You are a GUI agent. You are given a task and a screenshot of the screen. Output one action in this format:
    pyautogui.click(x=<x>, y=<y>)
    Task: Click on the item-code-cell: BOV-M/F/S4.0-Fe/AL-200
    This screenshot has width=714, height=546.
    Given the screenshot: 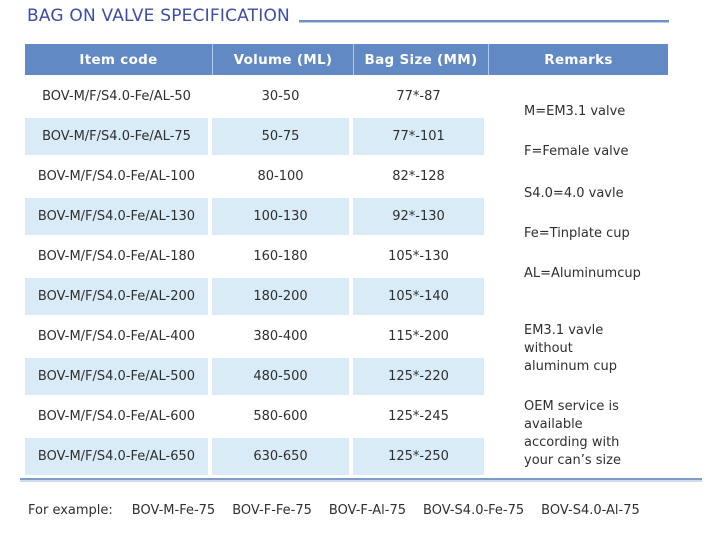 What is the action you would take?
    pyautogui.click(x=116, y=296)
    